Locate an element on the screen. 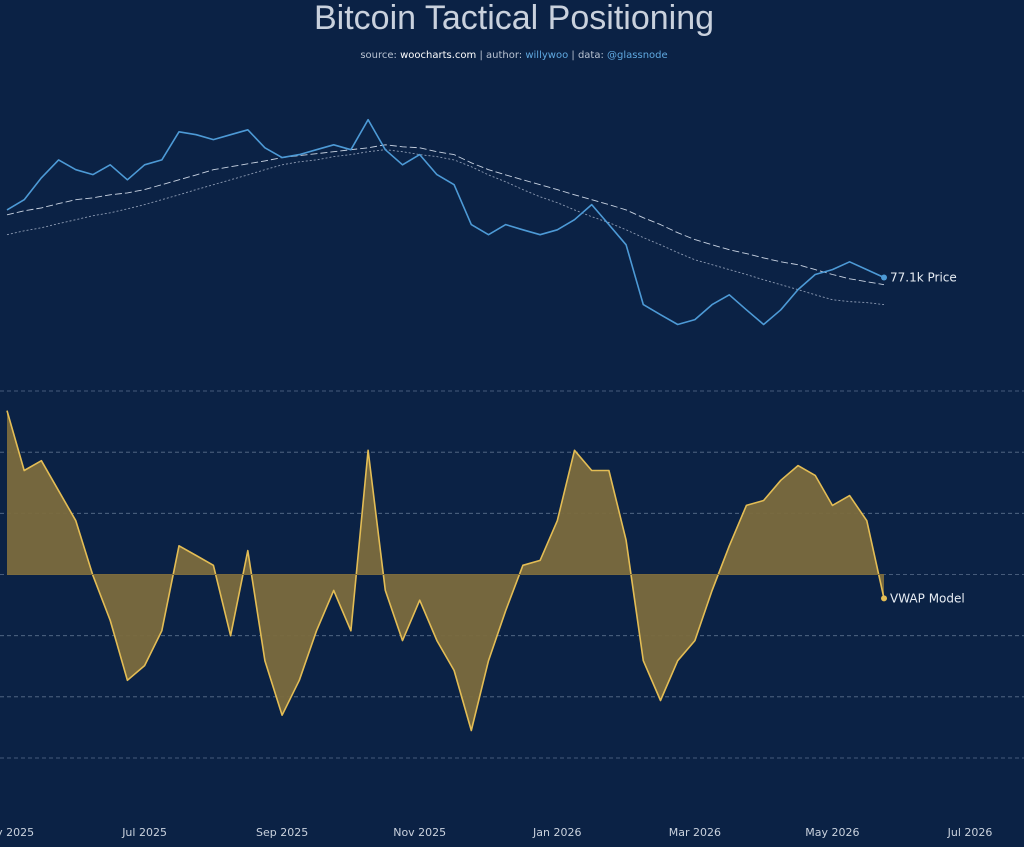  x-tick-label: Sep 2025 is located at coordinates (282, 832).